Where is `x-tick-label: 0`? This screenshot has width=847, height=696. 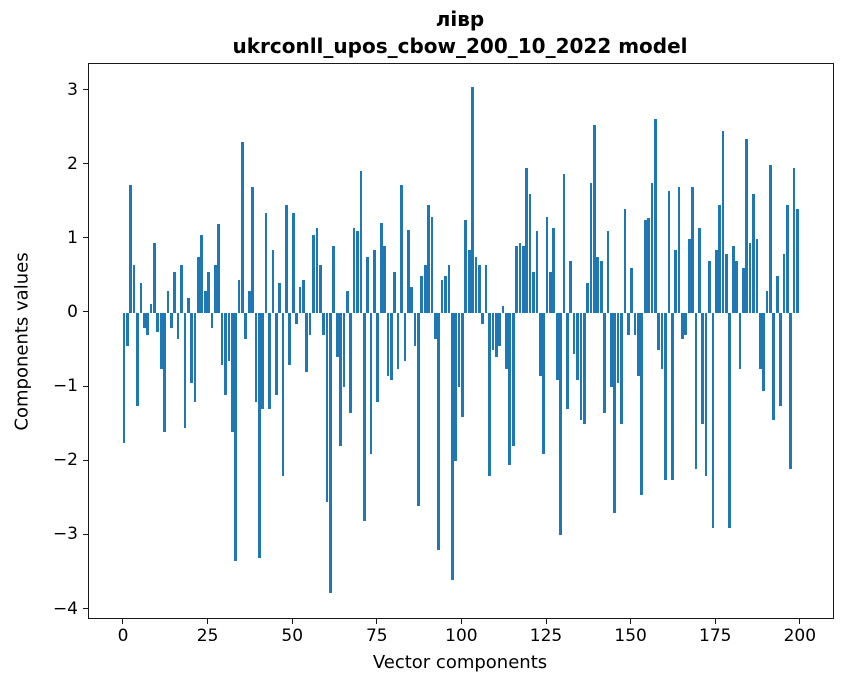
x-tick-label: 0 is located at coordinates (123, 636).